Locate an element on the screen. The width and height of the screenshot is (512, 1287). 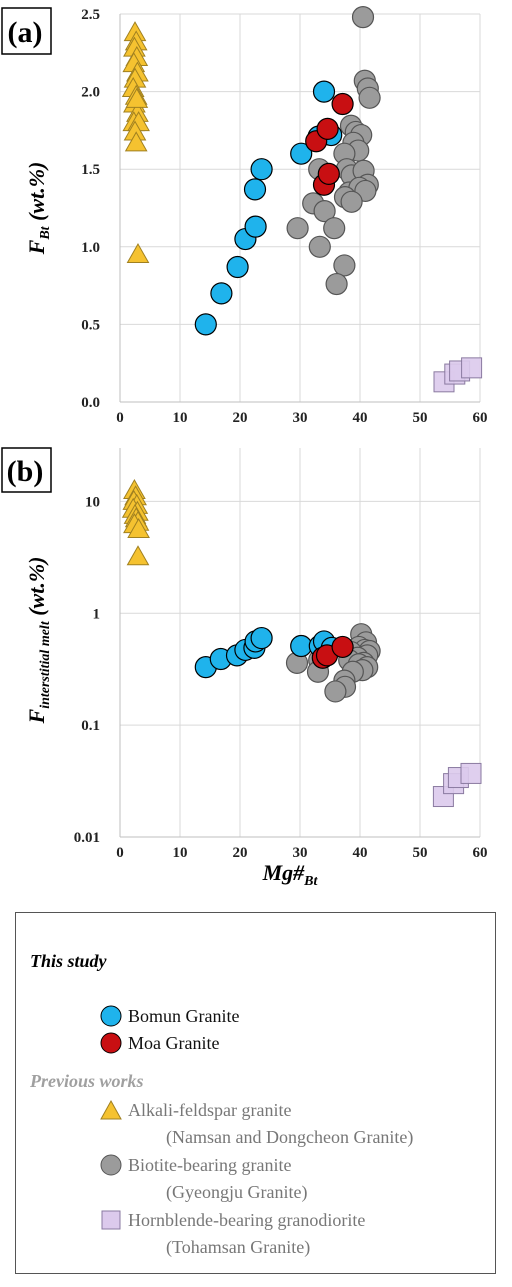
y-tick-label: 1 is located at coordinates (97, 614).